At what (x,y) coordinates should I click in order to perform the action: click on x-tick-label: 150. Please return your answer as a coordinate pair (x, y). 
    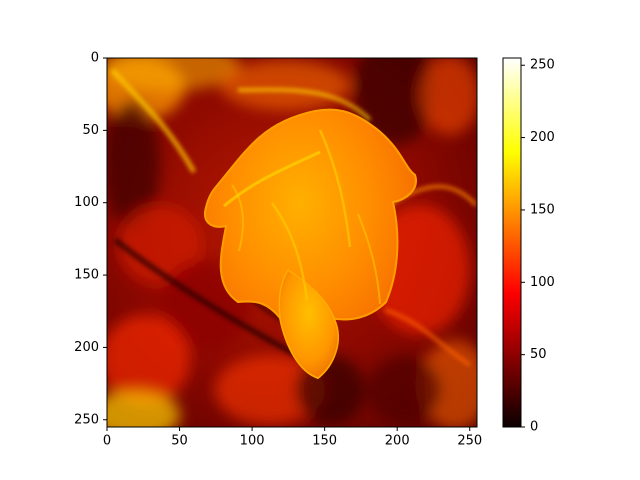
    Looking at the image, I should click on (324, 441).